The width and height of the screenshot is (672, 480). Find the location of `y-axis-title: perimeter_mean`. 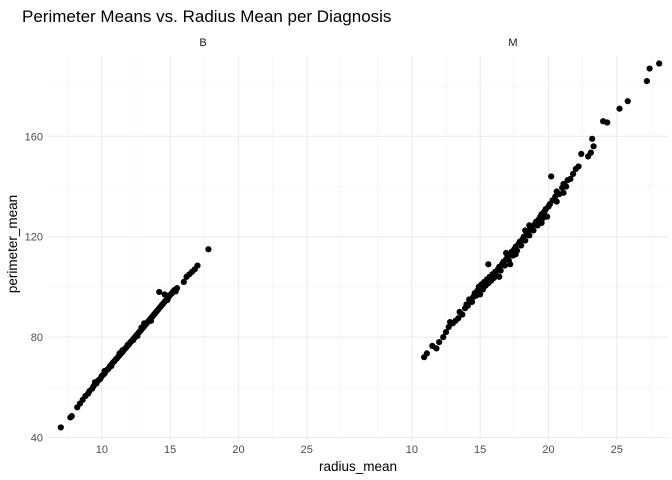

y-axis-title: perimeter_mean is located at coordinates (12, 244).